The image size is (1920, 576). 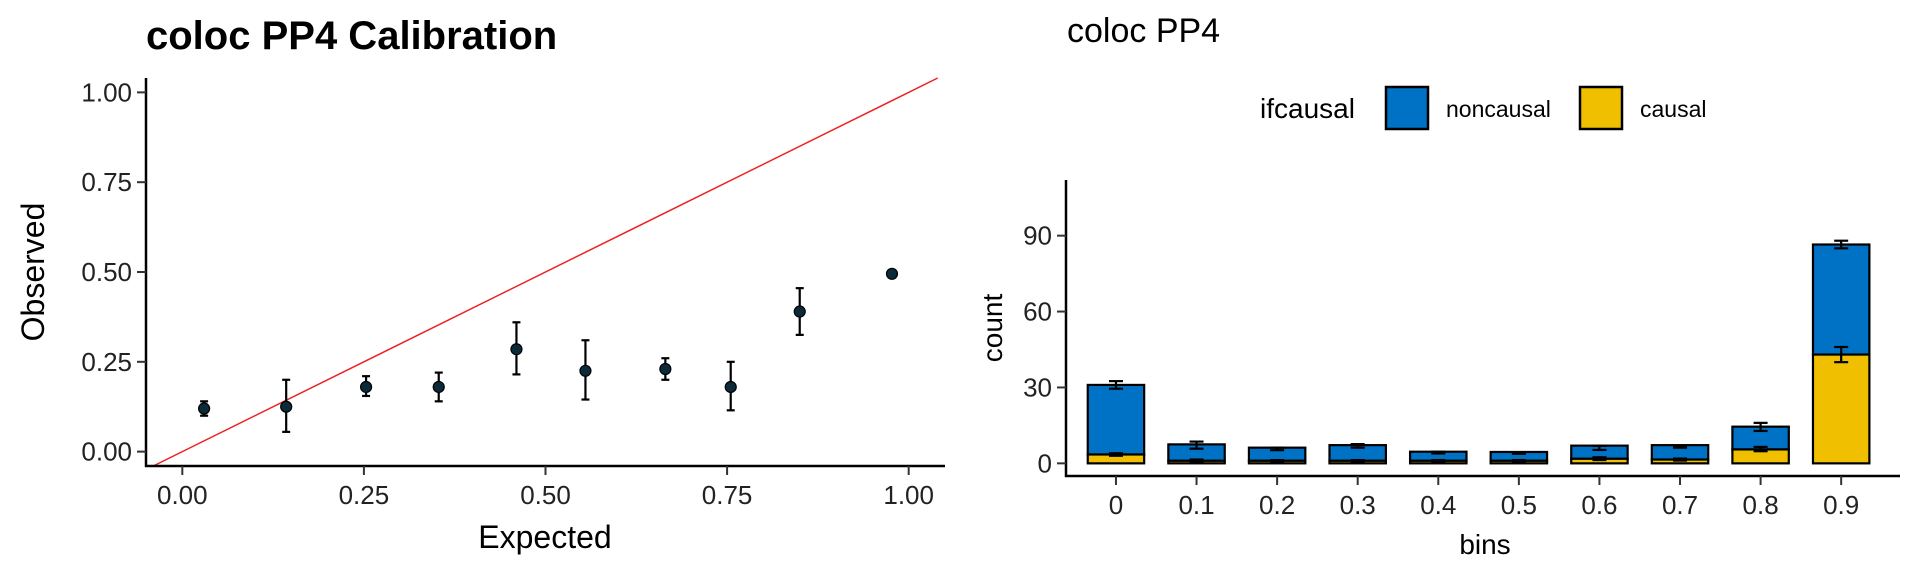 I want to click on pp4-x-tick-label: 0, so click(x=1116, y=505).